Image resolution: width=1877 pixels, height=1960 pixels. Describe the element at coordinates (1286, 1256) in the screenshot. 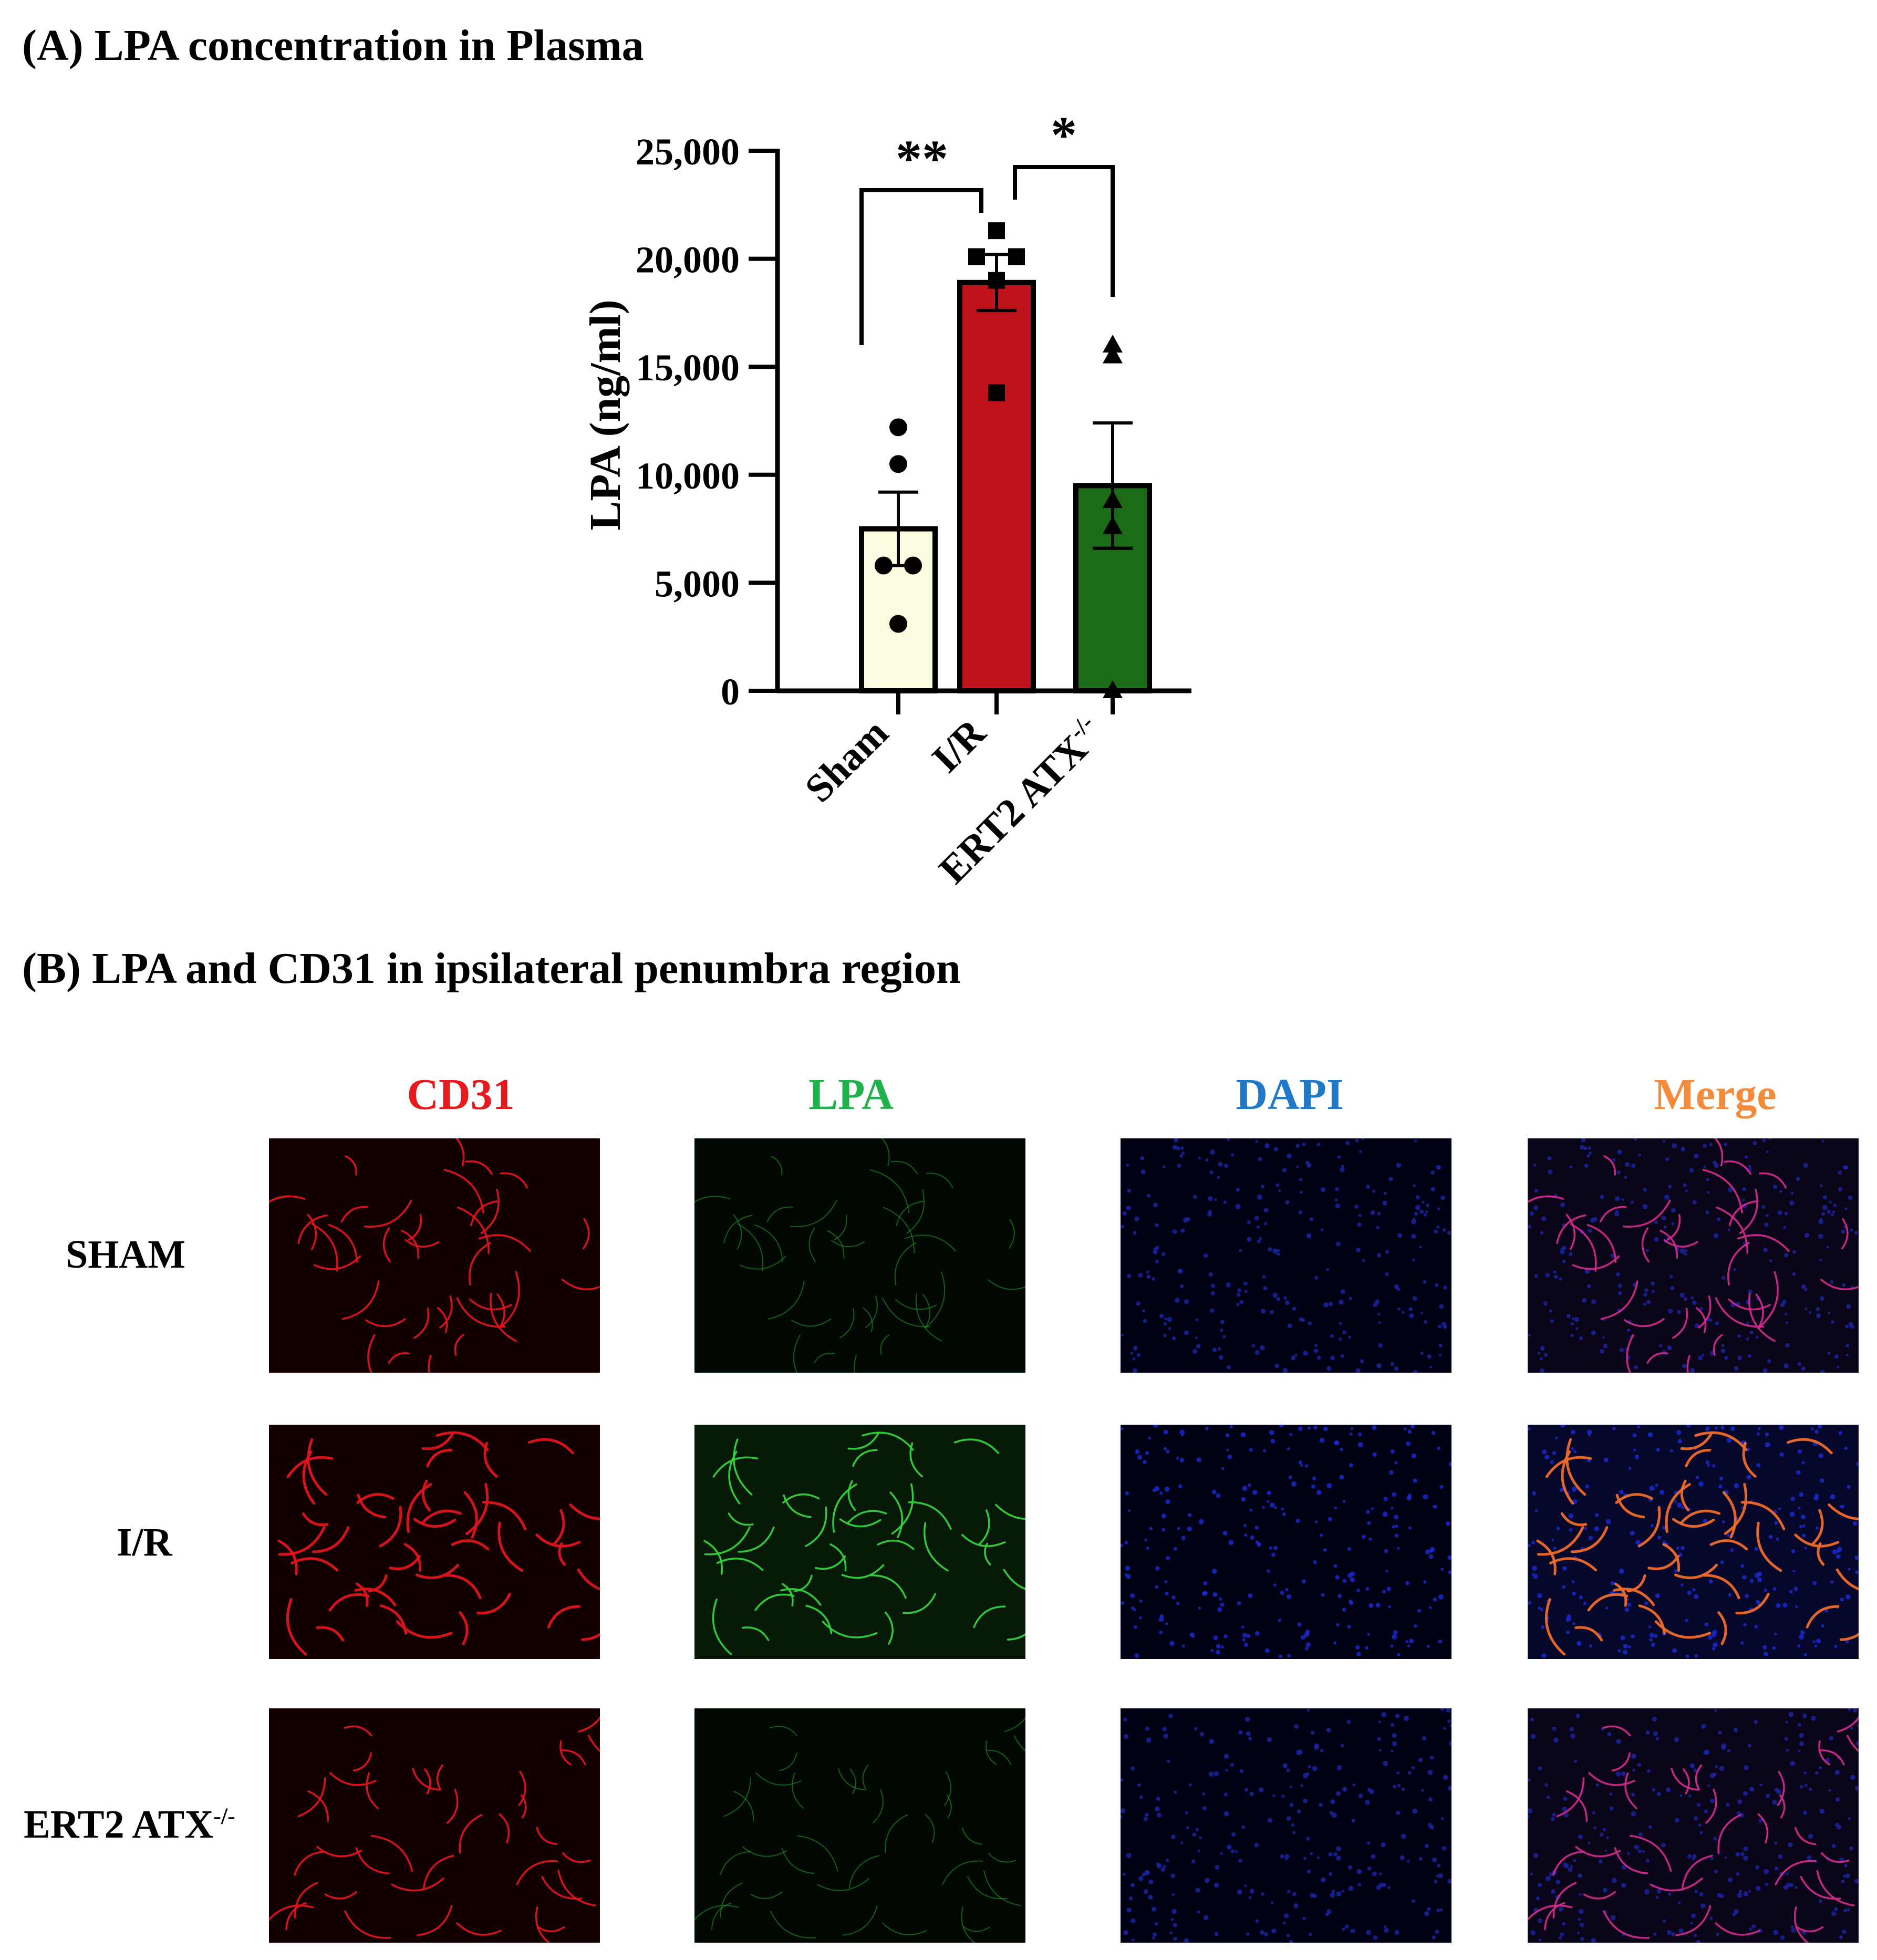

I see `micrograph-sham-dapi` at that location.